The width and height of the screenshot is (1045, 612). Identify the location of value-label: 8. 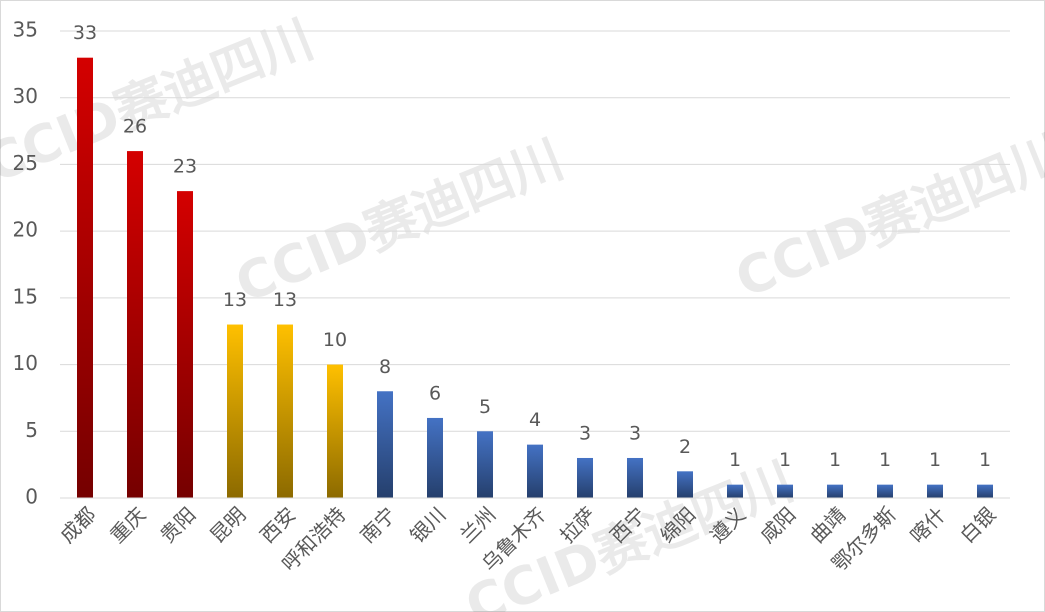
(385, 367).